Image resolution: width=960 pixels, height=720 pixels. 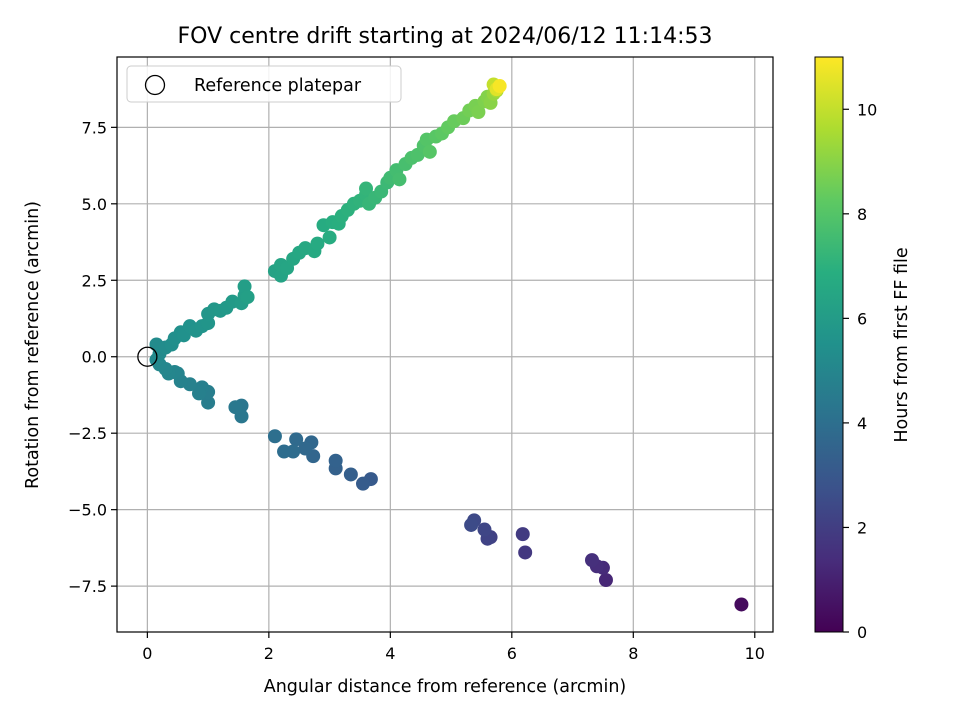 What do you see at coordinates (862, 214) in the screenshot?
I see `colorbar-tick-label: 8` at bounding box center [862, 214].